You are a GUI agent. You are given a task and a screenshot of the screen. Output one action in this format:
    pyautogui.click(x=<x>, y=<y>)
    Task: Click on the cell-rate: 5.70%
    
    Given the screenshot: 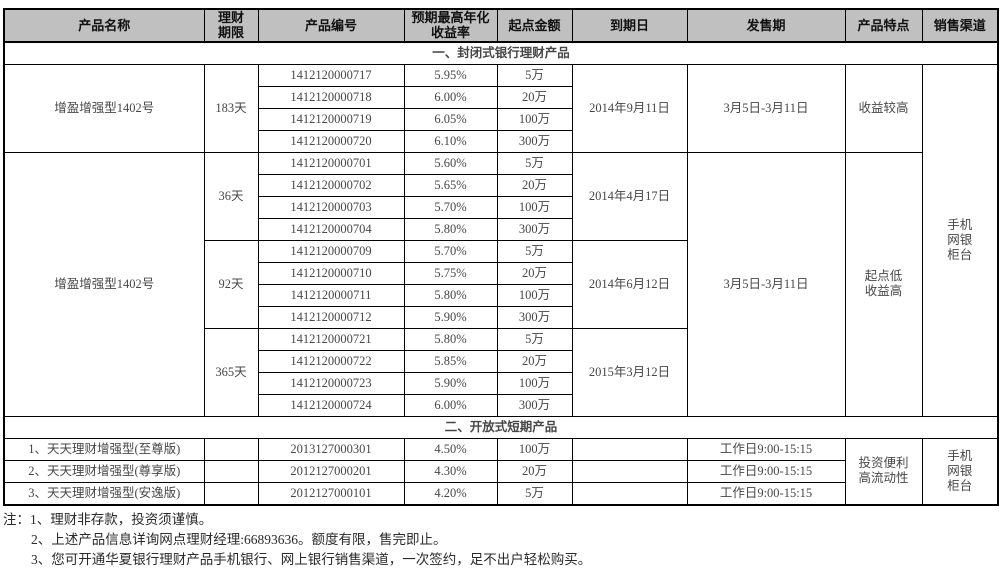 What is the action you would take?
    pyautogui.click(x=450, y=207)
    